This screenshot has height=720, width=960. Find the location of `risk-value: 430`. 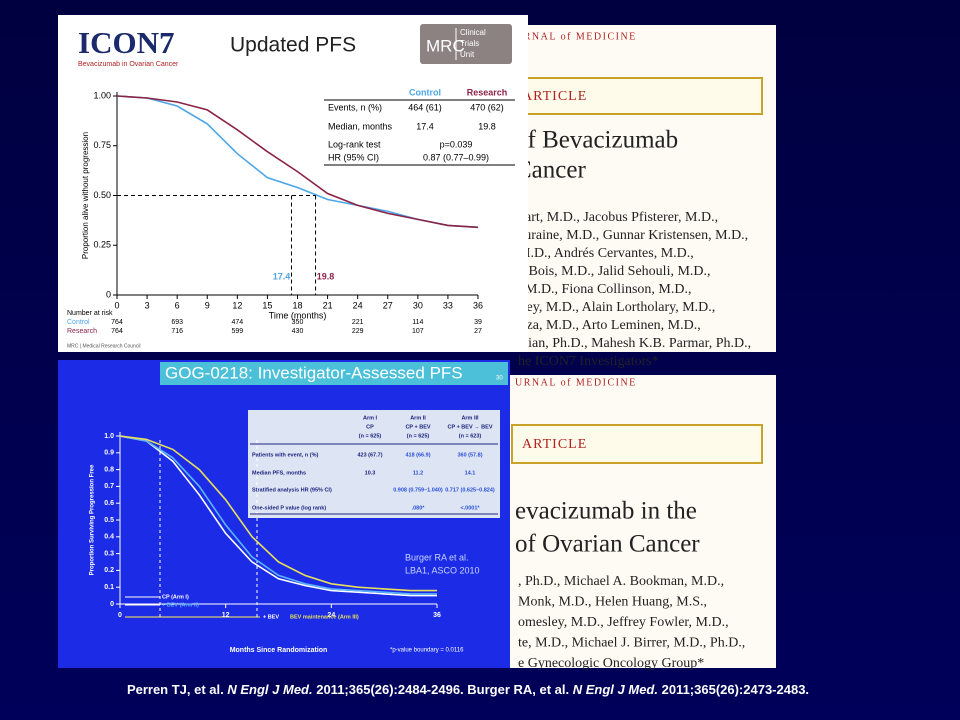

risk-value: 430 is located at coordinates (298, 331).